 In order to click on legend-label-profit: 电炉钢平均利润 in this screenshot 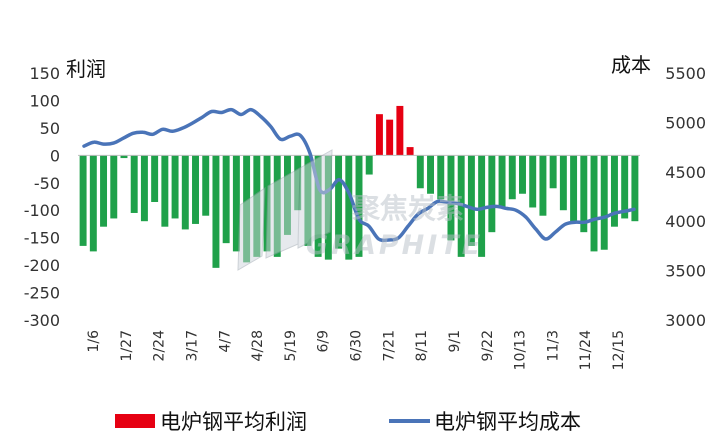, I will do `click(233, 422)`.